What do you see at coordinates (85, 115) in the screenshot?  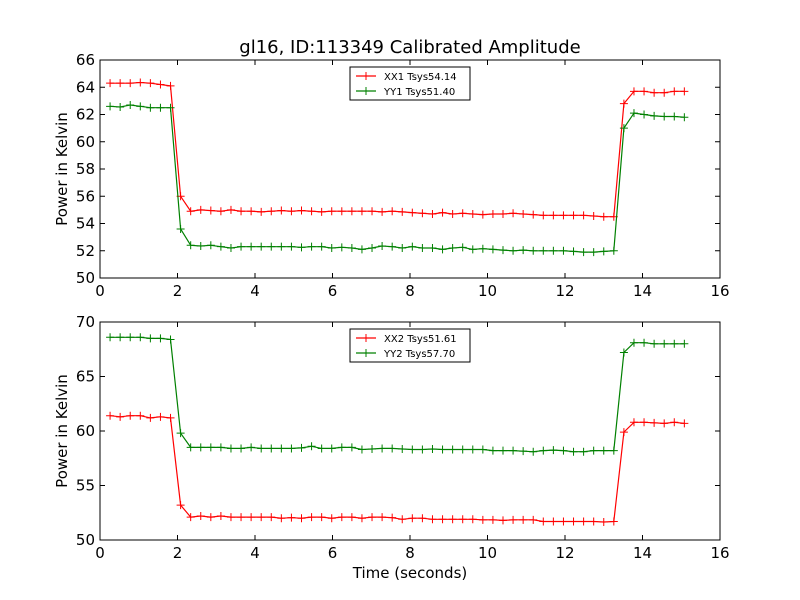 I see `y-tick-label: 62` at bounding box center [85, 115].